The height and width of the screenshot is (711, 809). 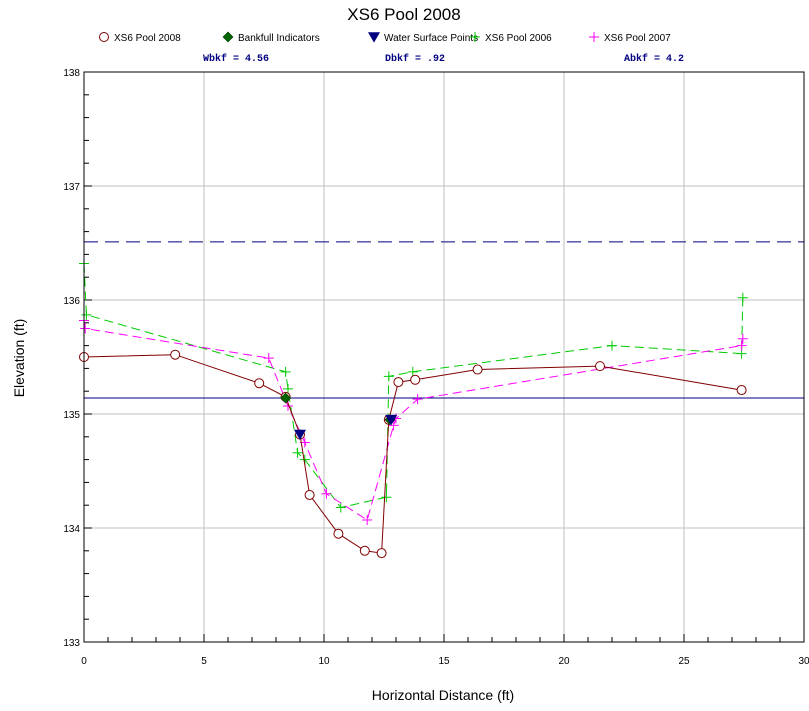 I want to click on y-tick-label: 135, so click(x=71, y=415).